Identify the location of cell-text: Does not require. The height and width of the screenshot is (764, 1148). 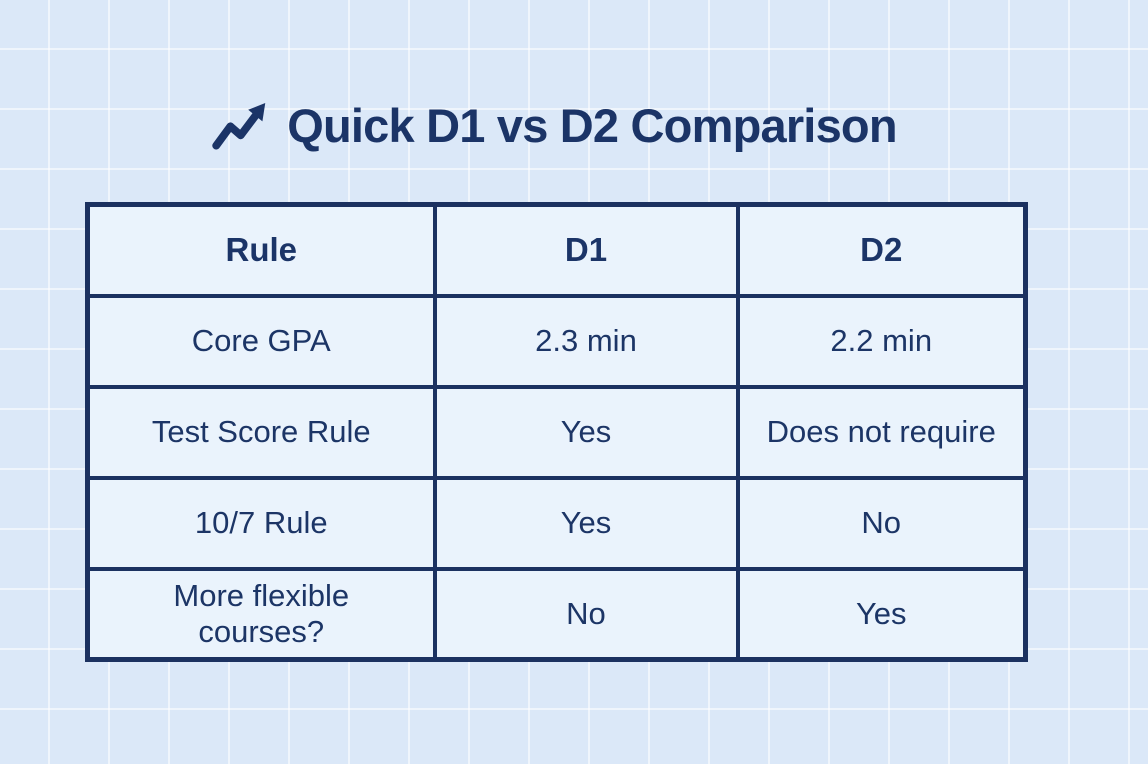
(881, 432).